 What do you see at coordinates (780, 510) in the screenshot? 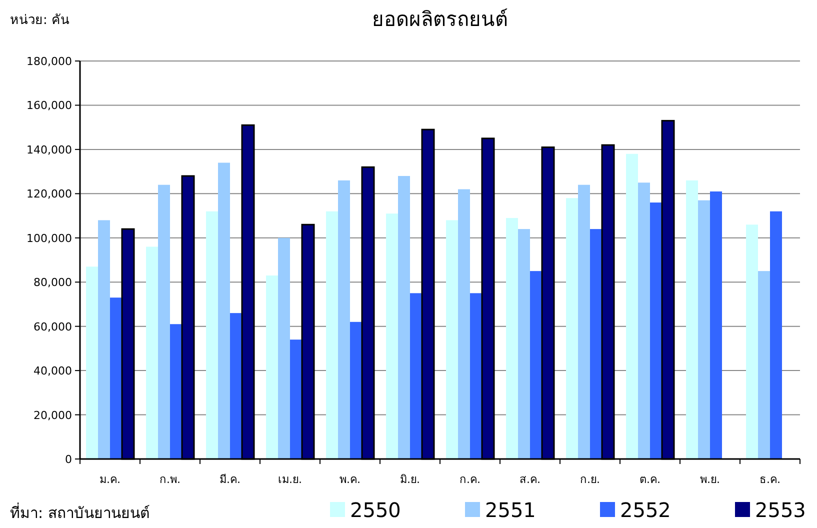
I see `legend-label: 2553` at bounding box center [780, 510].